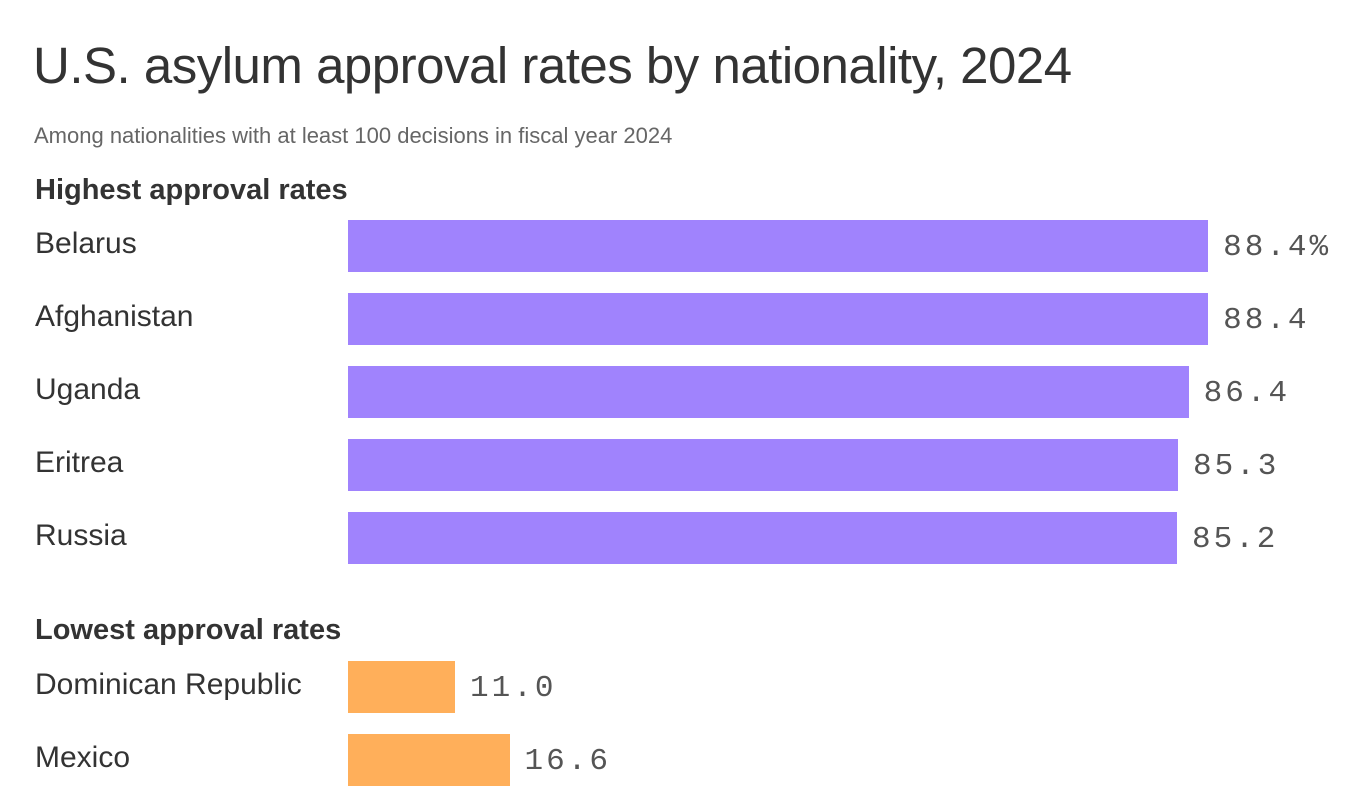 Image resolution: width=1366 pixels, height=786 pixels. Describe the element at coordinates (79, 462) in the screenshot. I see `category-label: Eritrea` at that location.